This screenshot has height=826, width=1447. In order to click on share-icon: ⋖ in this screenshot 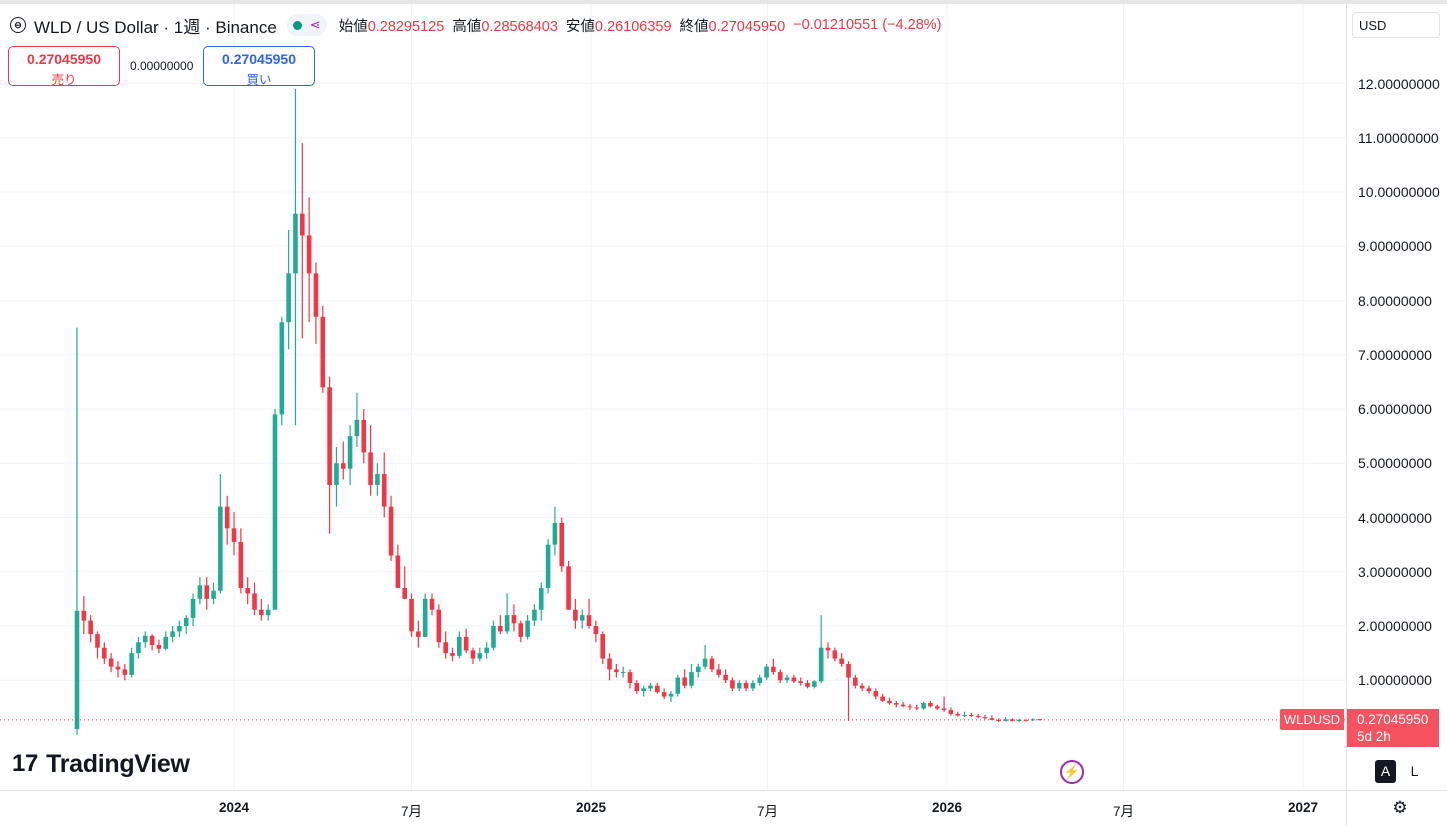, I will do `click(315, 24)`.